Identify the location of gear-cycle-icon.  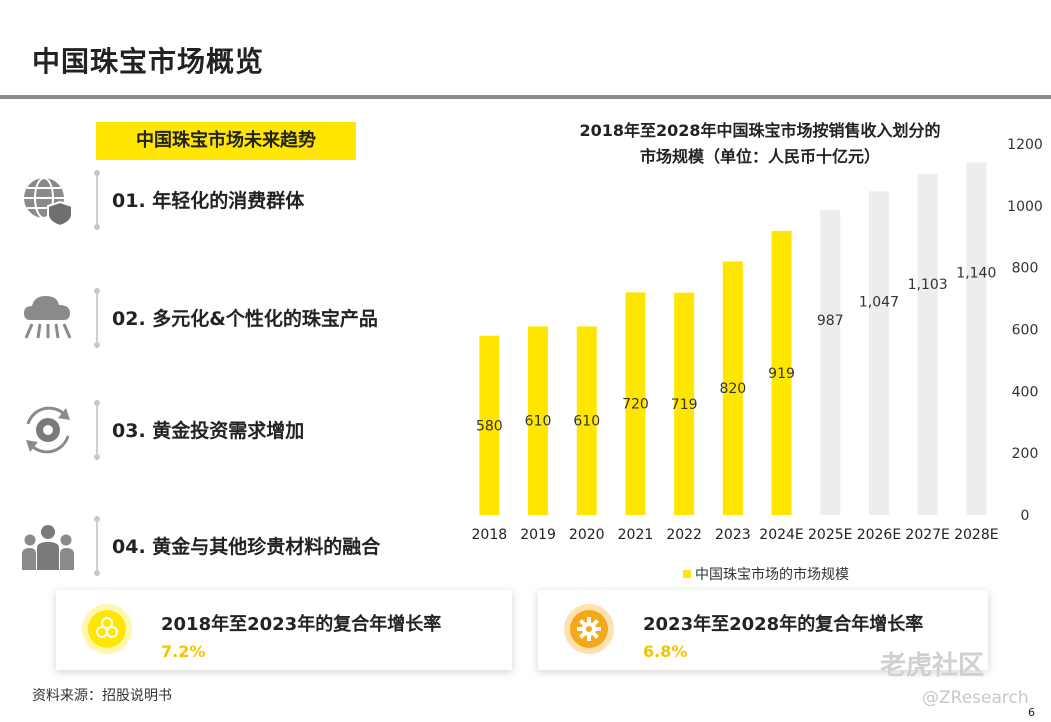
(48, 430).